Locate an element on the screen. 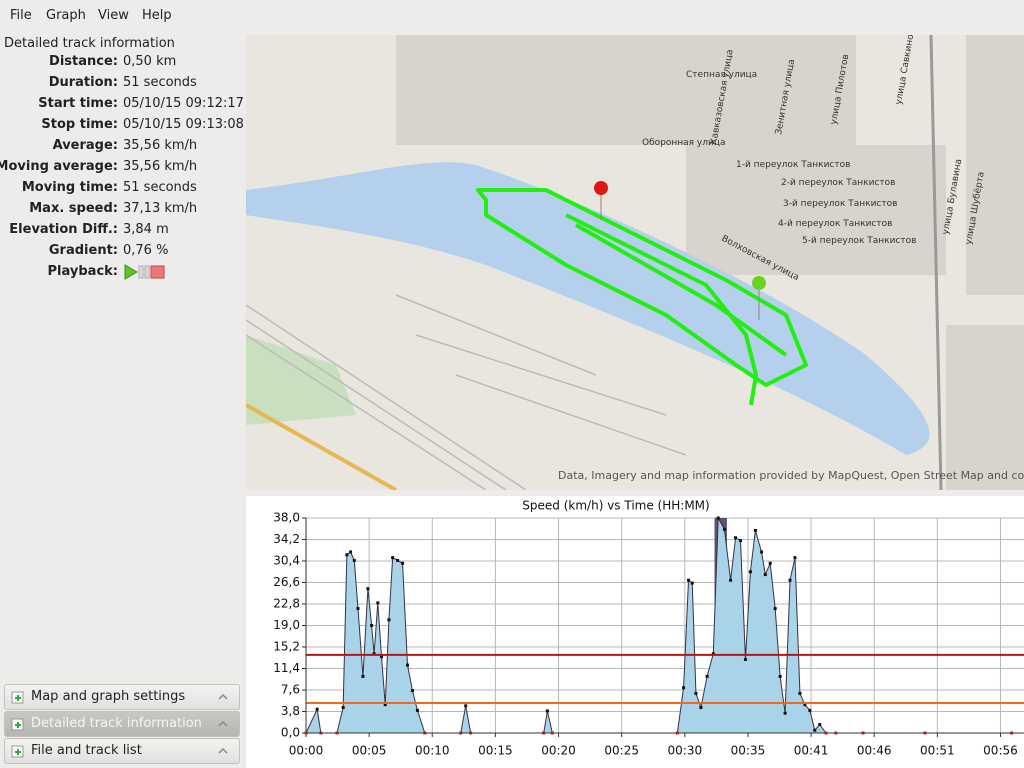 This screenshot has height=768, width=1024. row-value: 0,50 km is located at coordinates (150, 61).